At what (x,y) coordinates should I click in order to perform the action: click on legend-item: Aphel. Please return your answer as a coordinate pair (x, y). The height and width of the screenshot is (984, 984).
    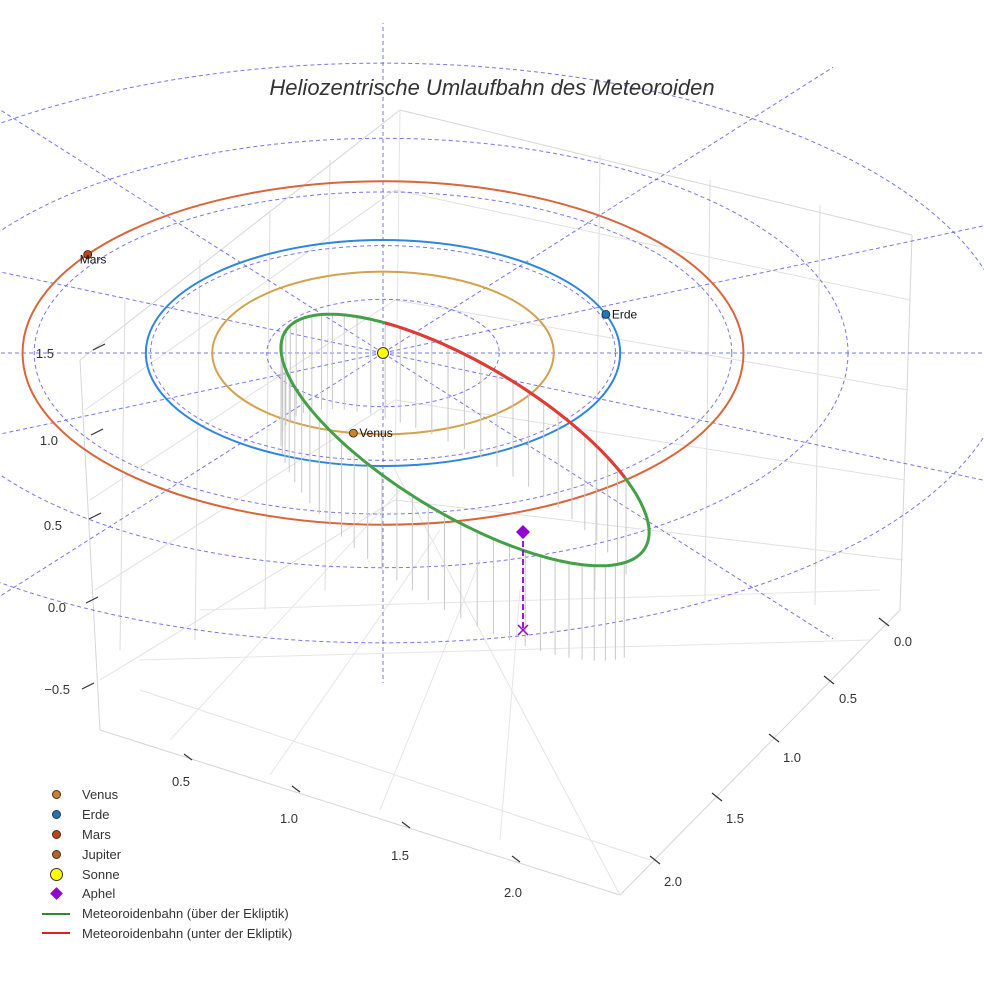
    Looking at the image, I should click on (165, 894).